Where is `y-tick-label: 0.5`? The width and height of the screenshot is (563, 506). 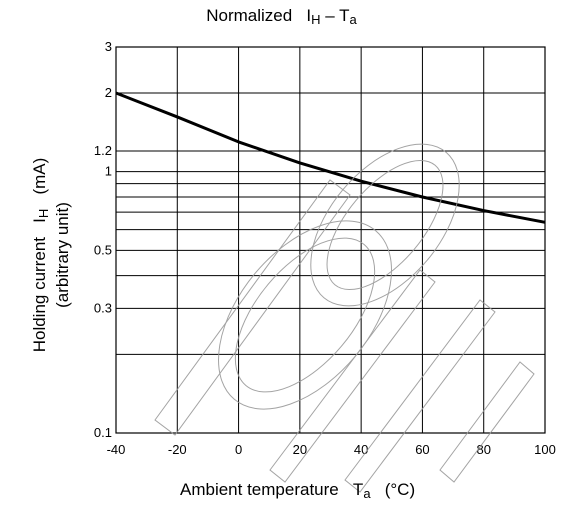
y-tick-label: 0.5 is located at coordinates (103, 249).